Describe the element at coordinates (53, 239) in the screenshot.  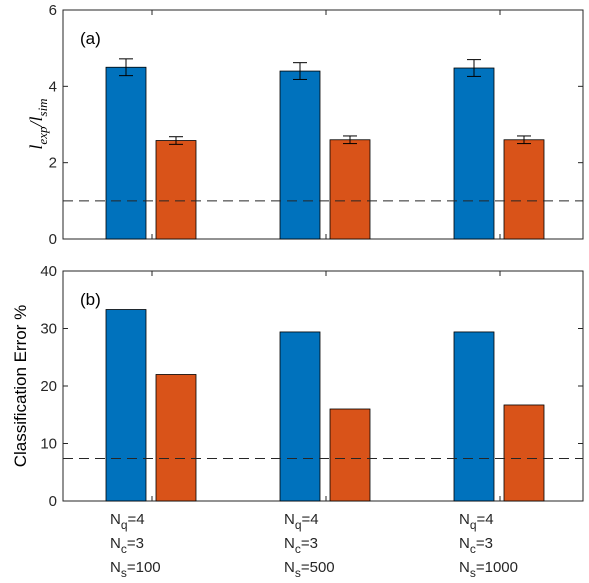
I see `panel-a-y-tick-label: 0` at that location.